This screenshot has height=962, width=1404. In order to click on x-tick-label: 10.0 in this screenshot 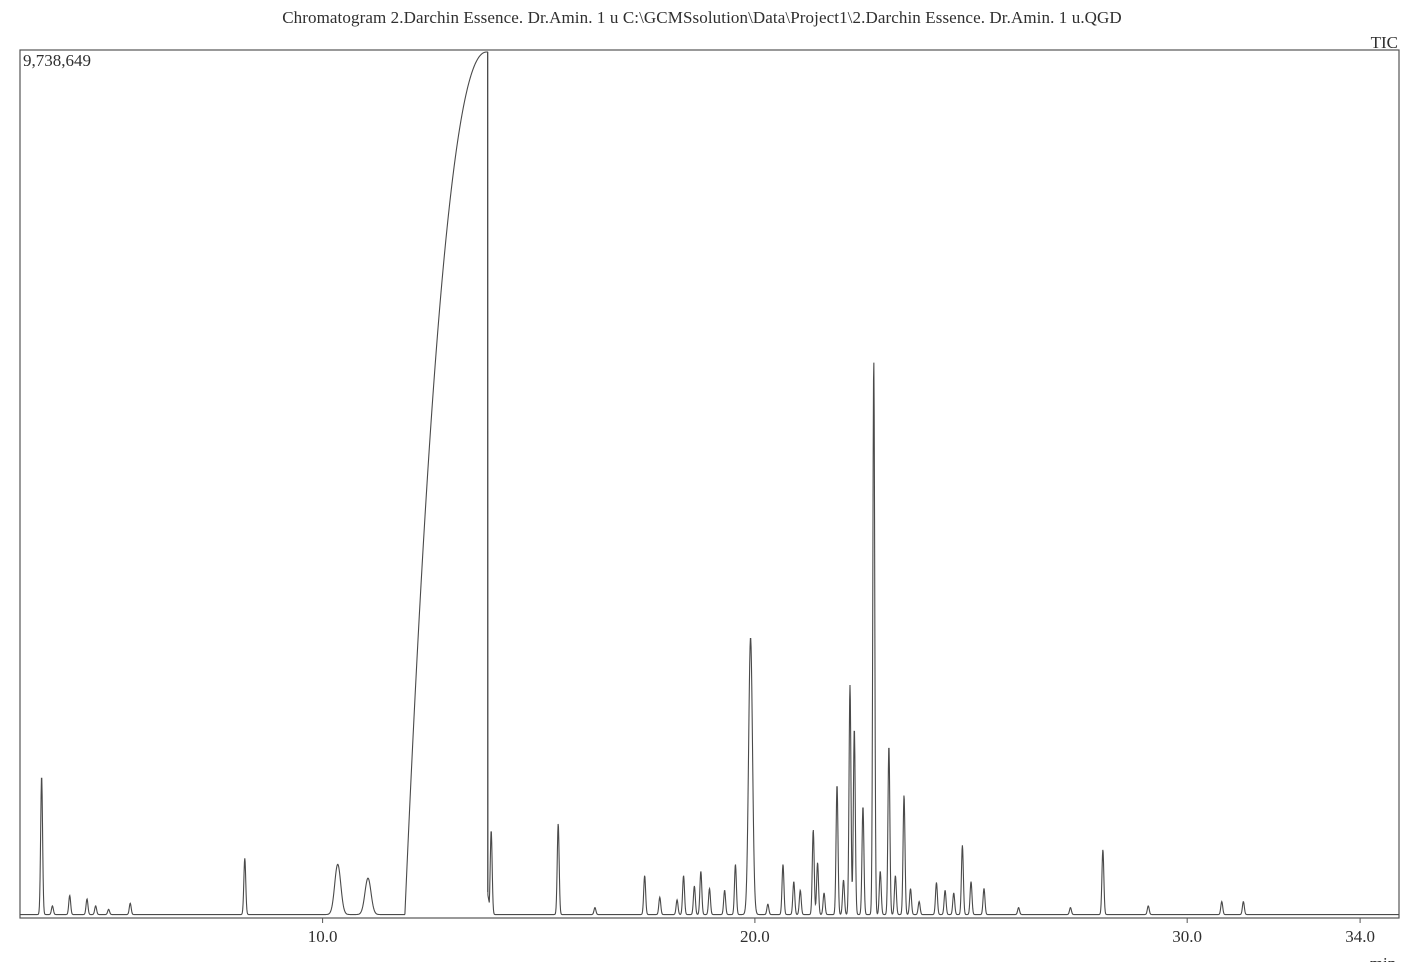, I will do `click(323, 936)`.